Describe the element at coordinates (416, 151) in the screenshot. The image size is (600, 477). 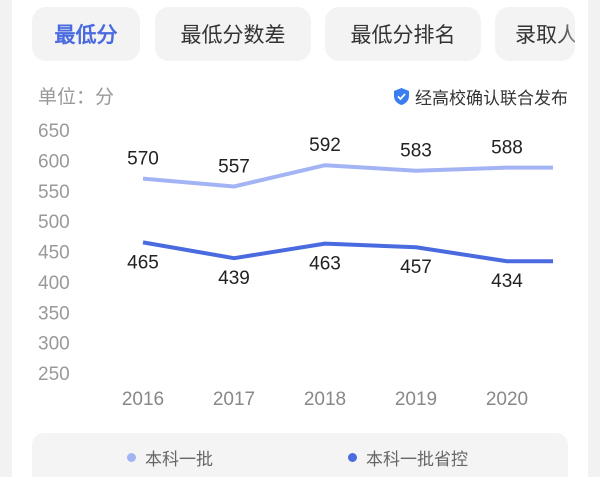
I see `data-label: 583` at that location.